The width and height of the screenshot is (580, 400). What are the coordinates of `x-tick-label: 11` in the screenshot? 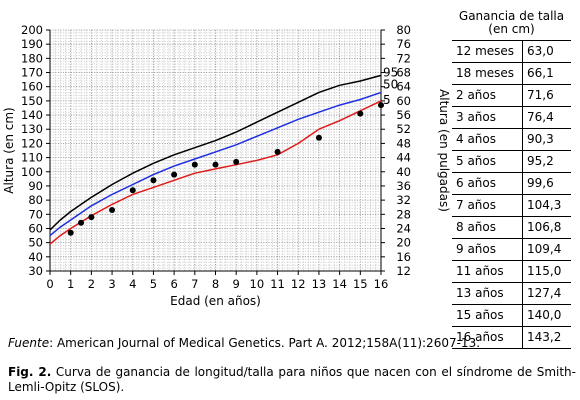 It's located at (277, 284).